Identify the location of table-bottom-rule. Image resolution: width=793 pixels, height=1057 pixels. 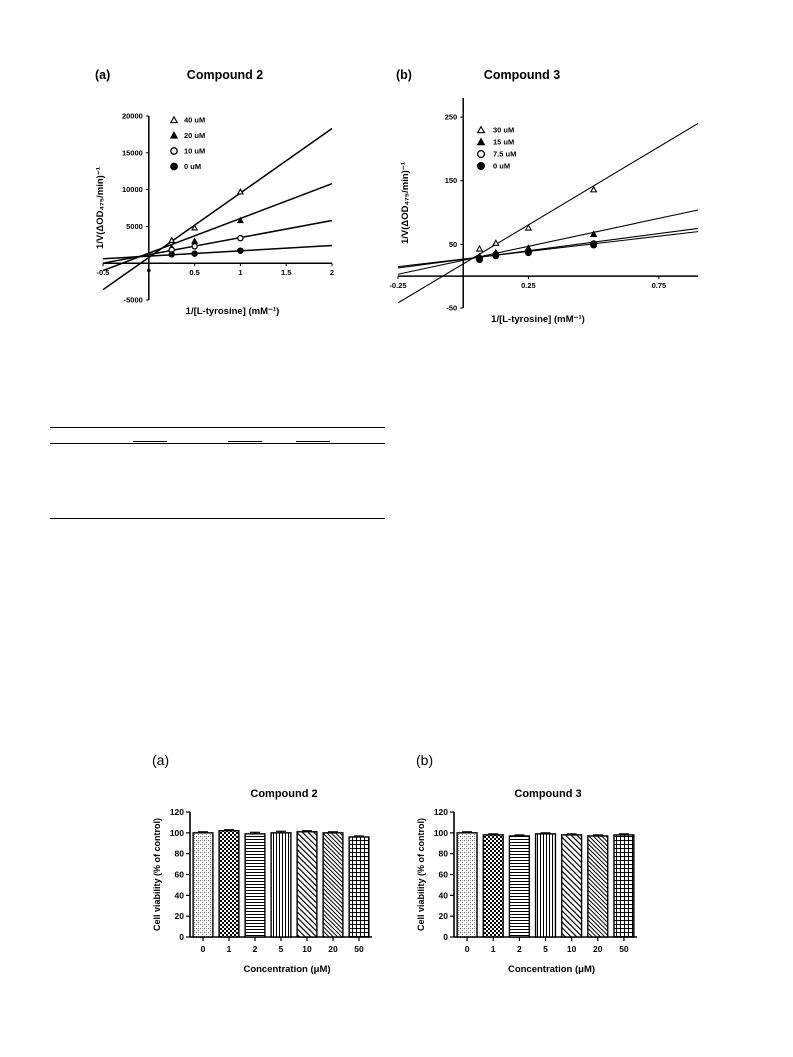
(217, 518).